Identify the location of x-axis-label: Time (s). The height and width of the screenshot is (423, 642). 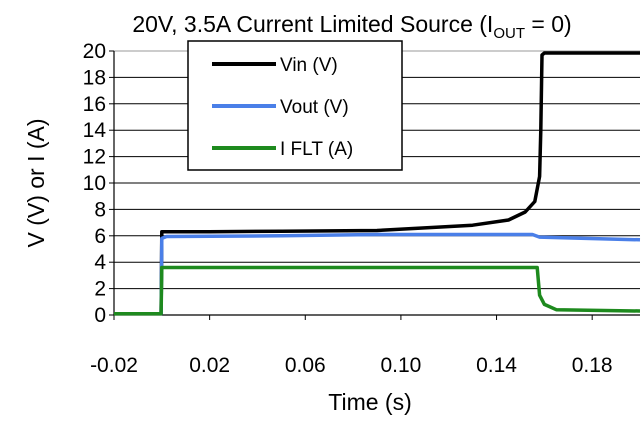
(369, 402).